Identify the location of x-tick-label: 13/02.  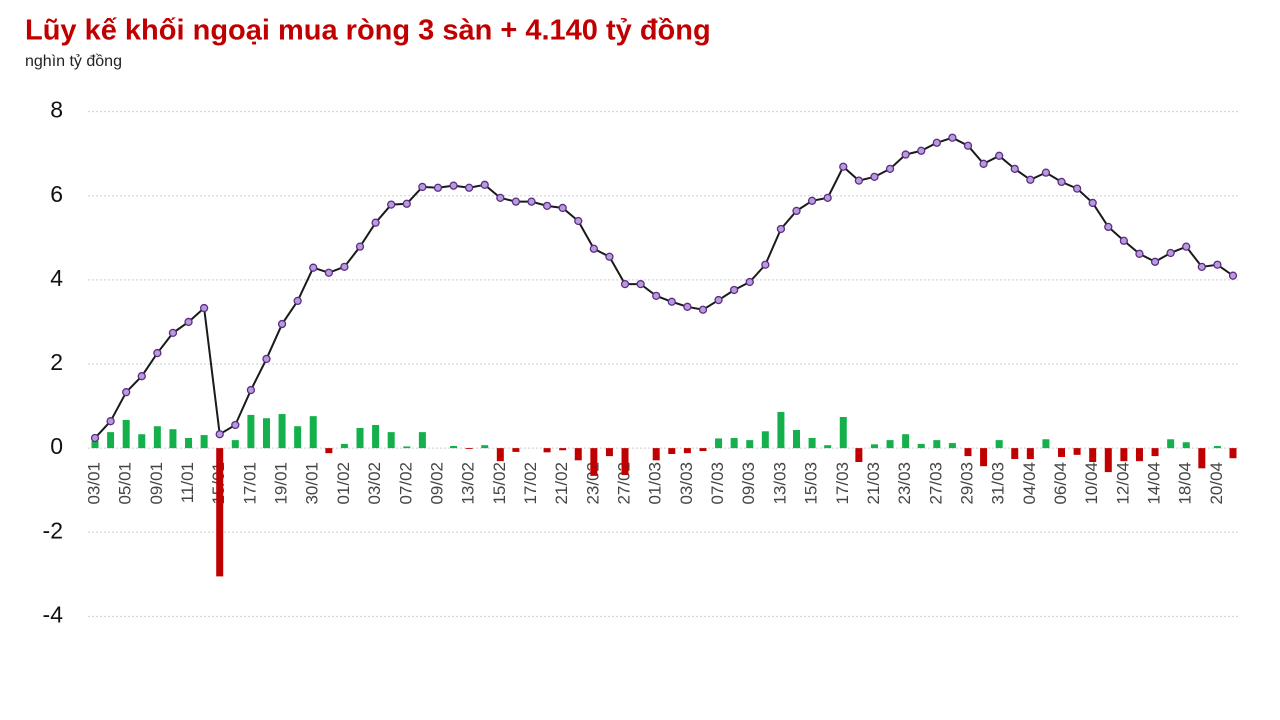
(468, 483).